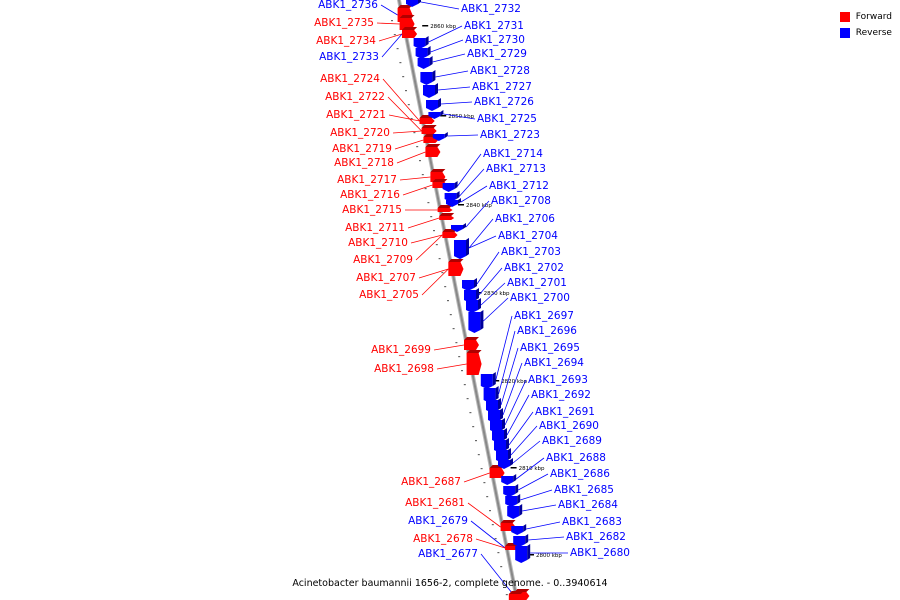 This screenshot has height=600, width=900. I want to click on gene-label: ABK1_2714, so click(513, 154).